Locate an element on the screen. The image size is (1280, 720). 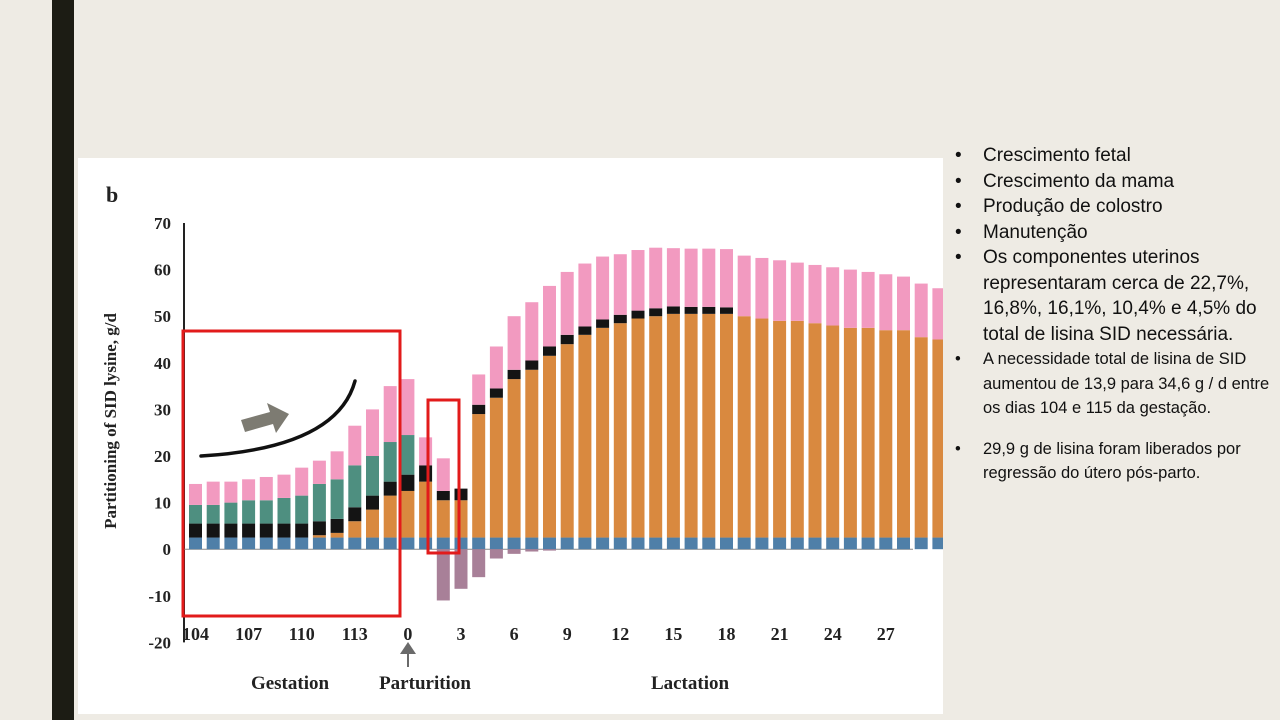
x-group-label: Gestation is located at coordinates (290, 683).